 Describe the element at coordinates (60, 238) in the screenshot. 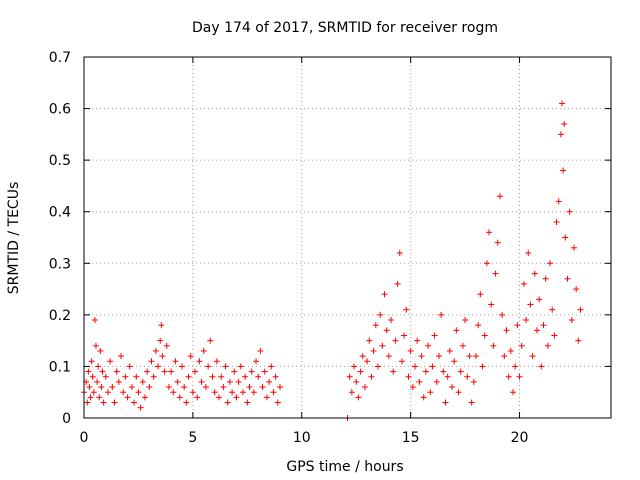

I see `y-tick-labels: 0 0.1 0.2 0.3 0.4 0.5 0.6 0.7` at that location.